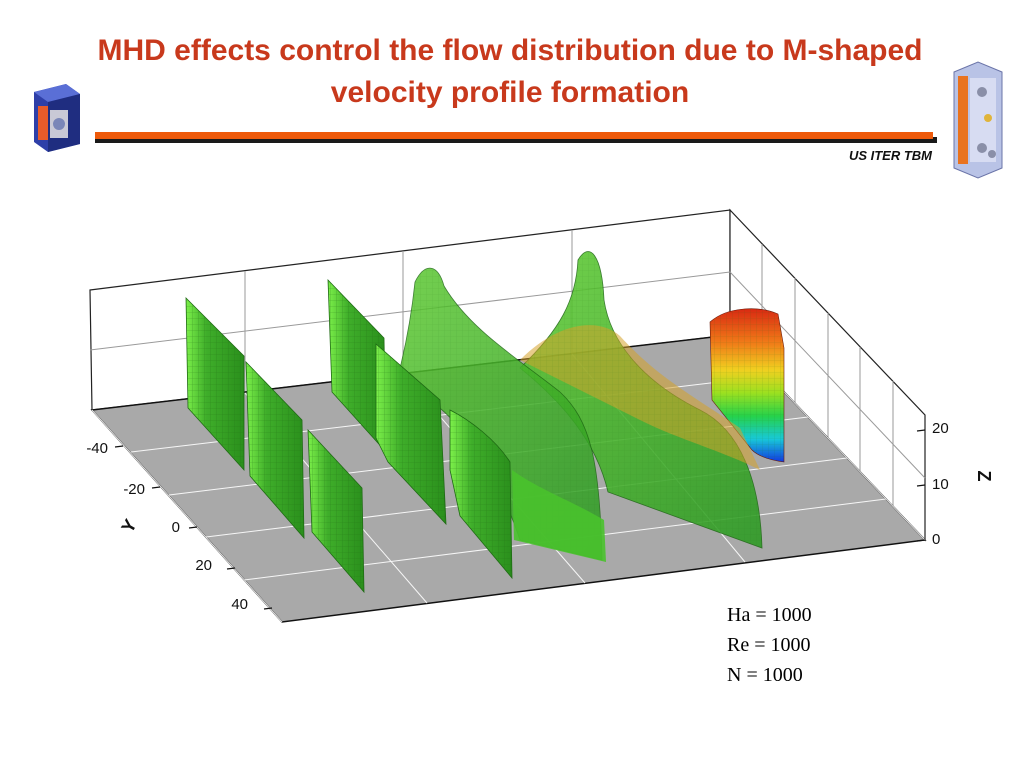  Describe the element at coordinates (978, 120) in the screenshot. I see `tbm-assembly-logo-icon` at that location.